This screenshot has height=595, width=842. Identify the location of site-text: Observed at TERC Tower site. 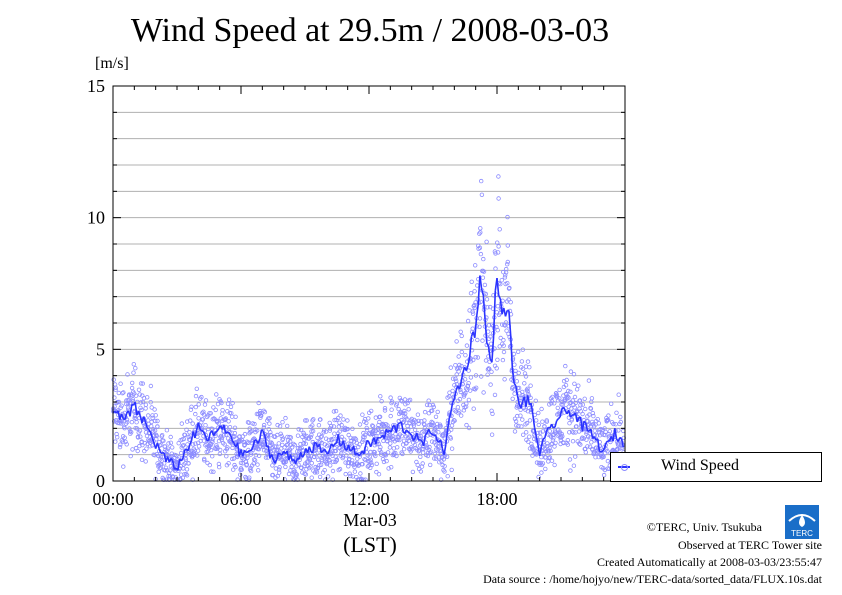
(749, 545).